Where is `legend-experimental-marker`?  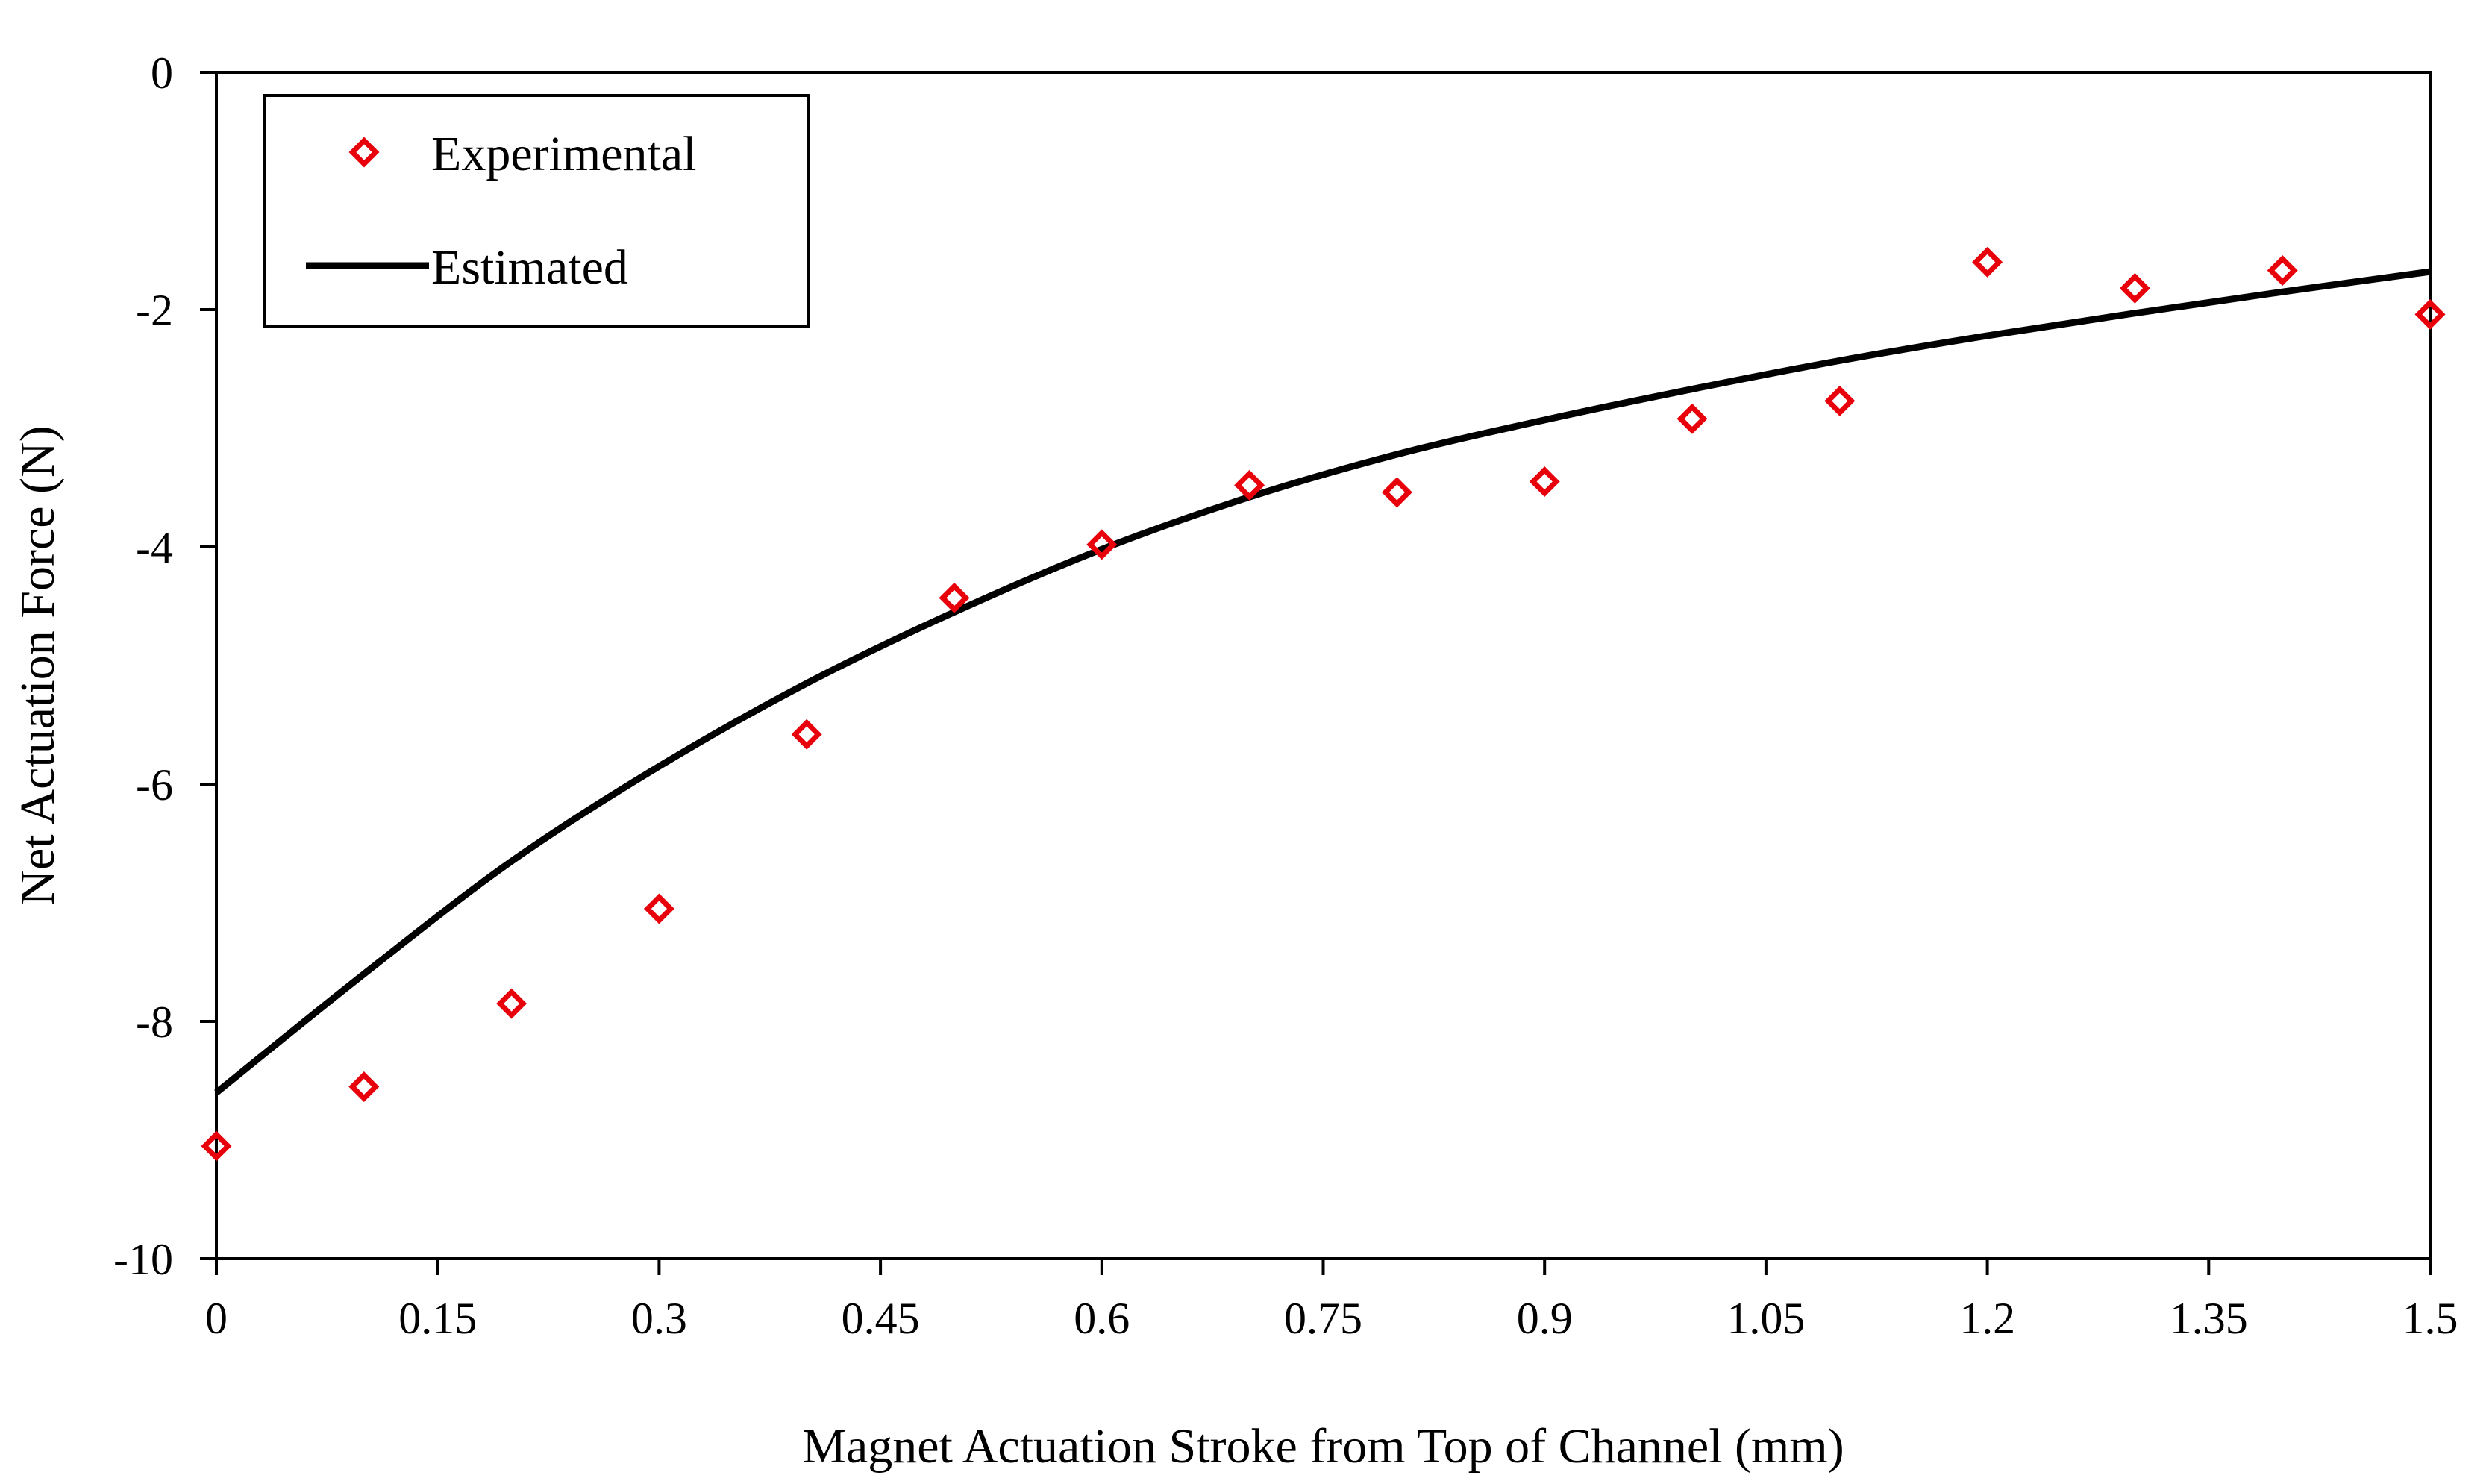 legend-experimental-marker is located at coordinates (364, 152).